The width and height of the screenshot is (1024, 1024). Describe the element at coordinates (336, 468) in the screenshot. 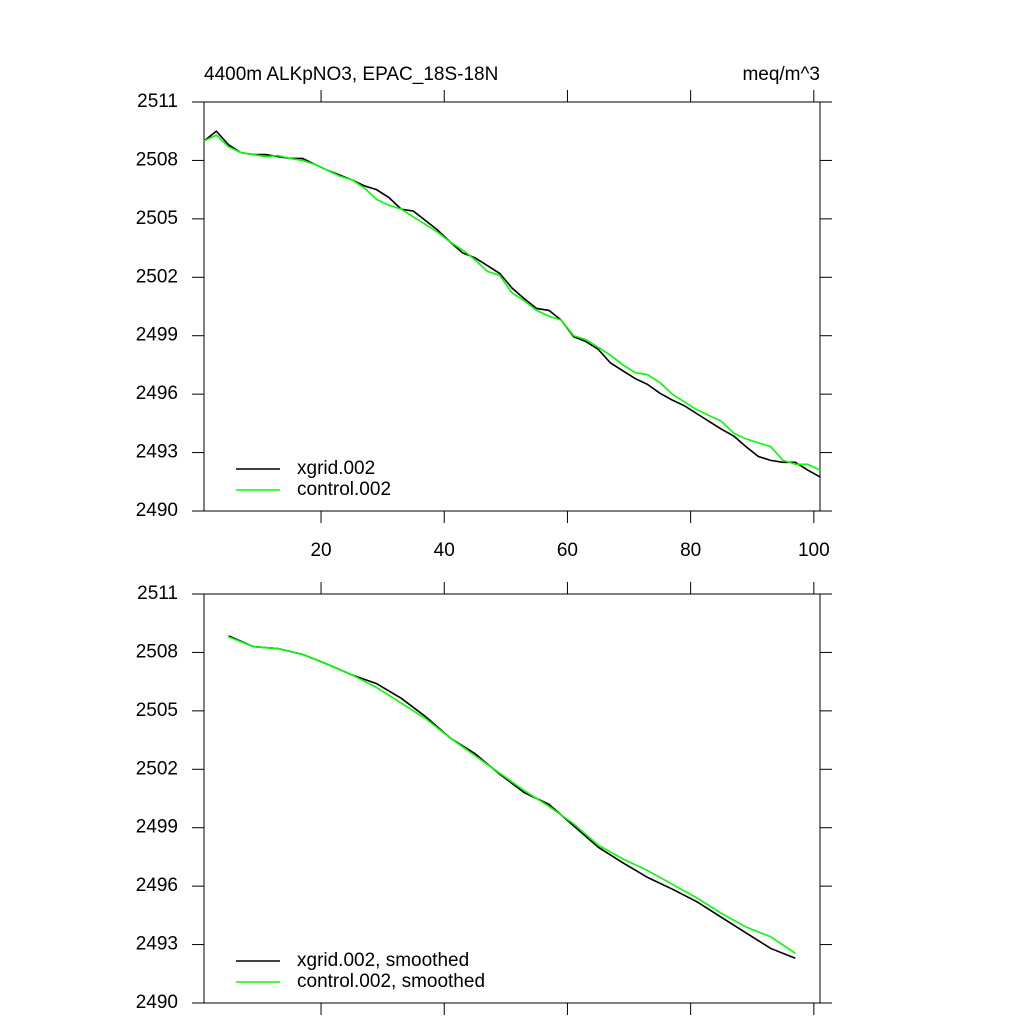

I see `legend-label: xgrid.002` at that location.